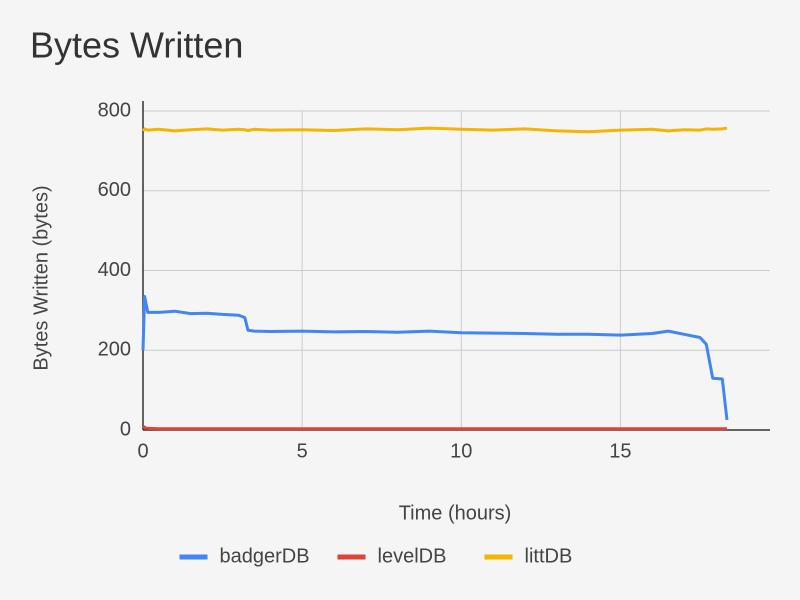  I want to click on y-tick-label: 400, so click(114, 270).